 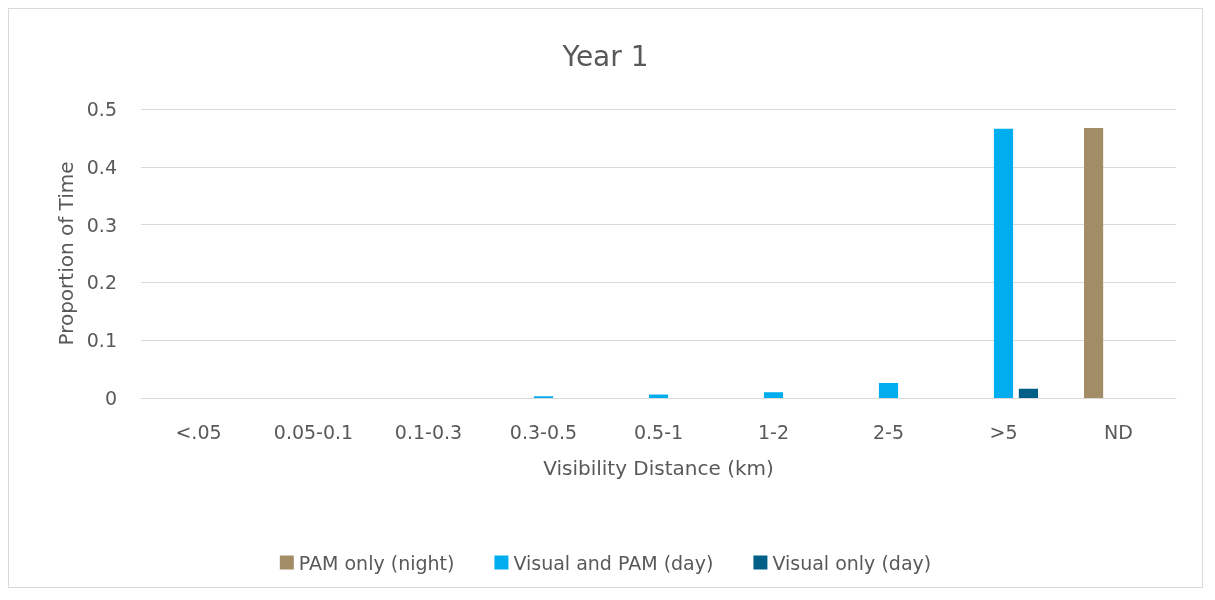 What do you see at coordinates (852, 562) in the screenshot?
I see `legend-label: Visual only (day)` at bounding box center [852, 562].